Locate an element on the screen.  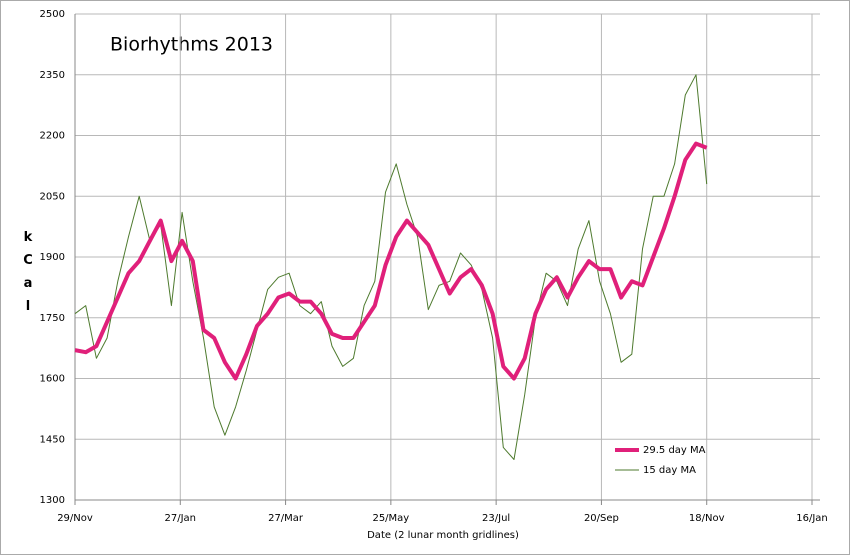
x-tick-label: 27/Jan is located at coordinates (181, 518).